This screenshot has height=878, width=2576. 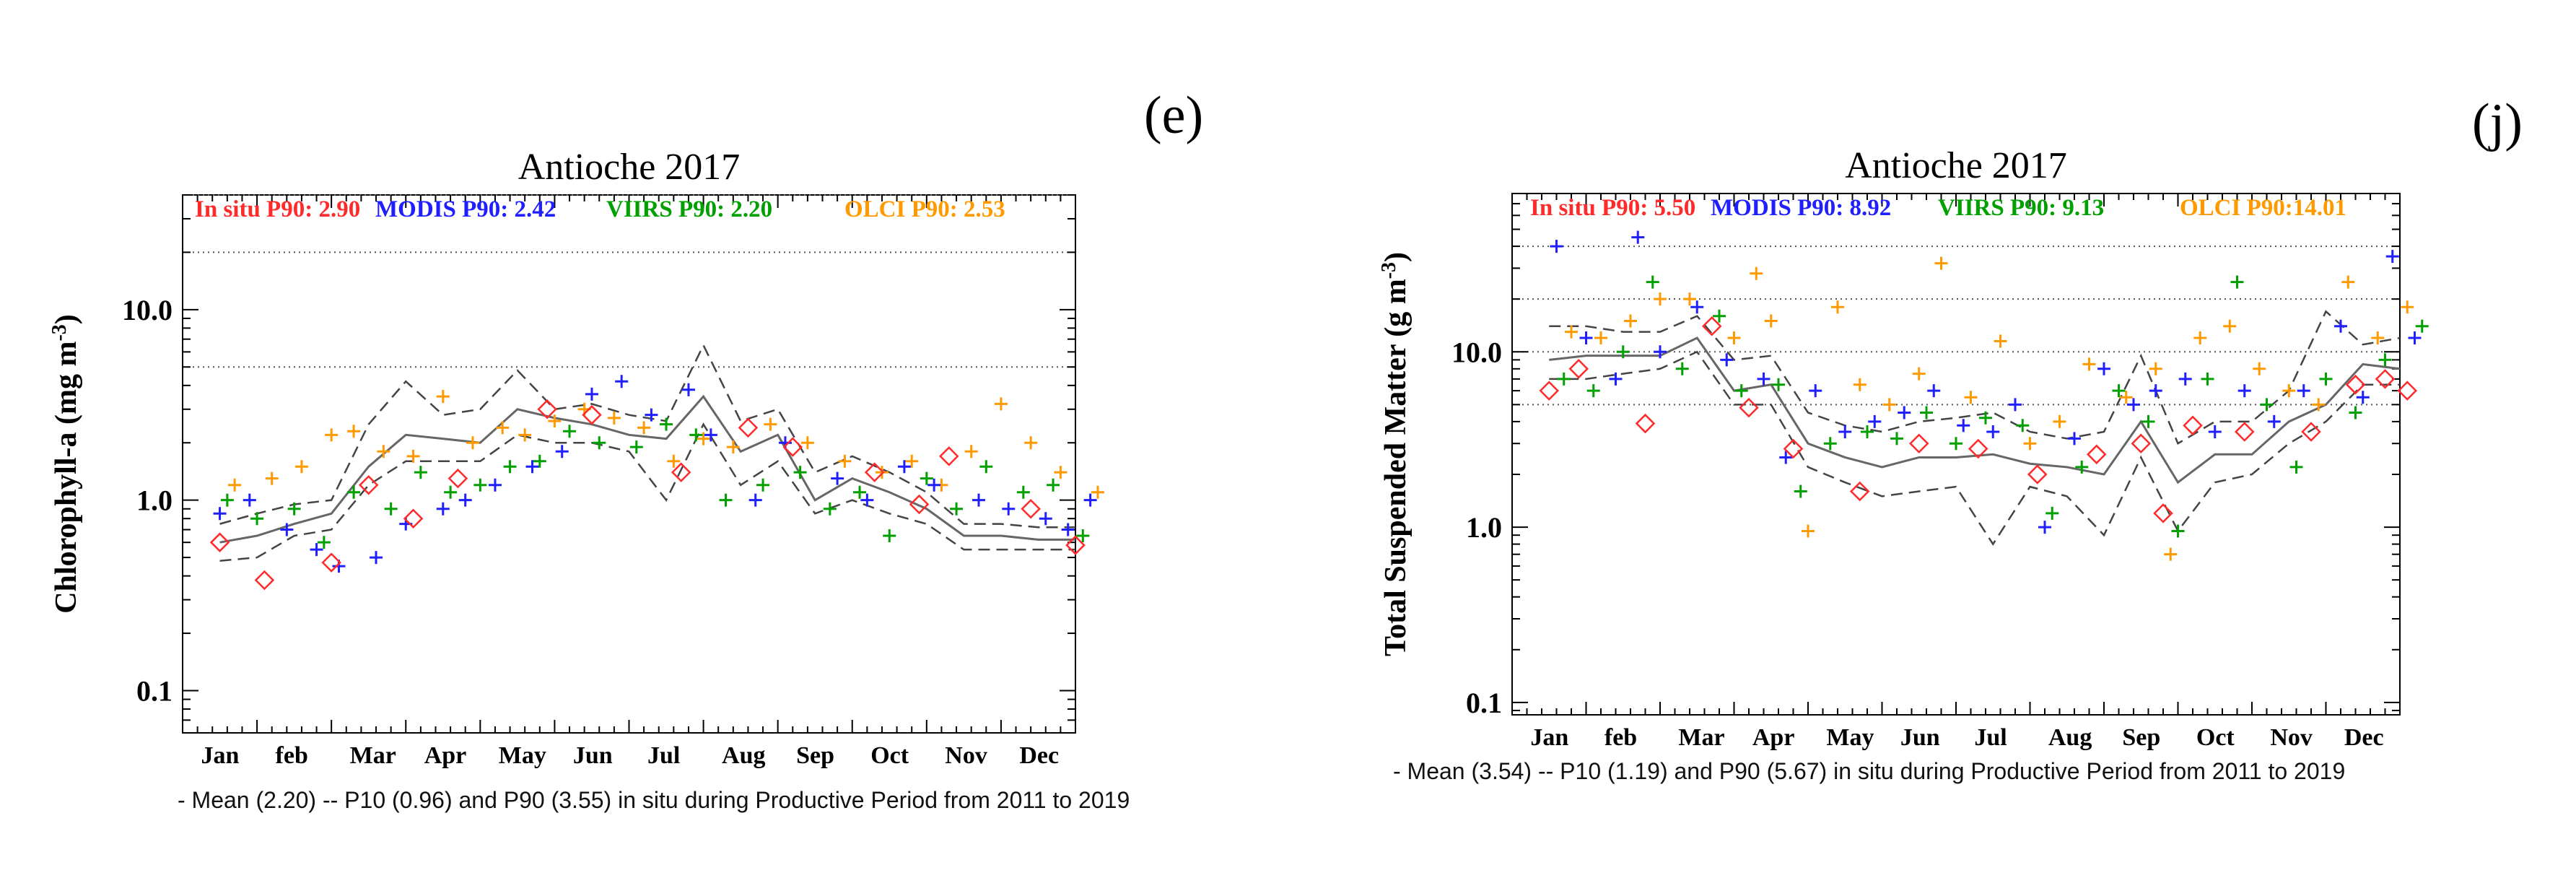 I want to click on x-tick-label: Jan, so click(x=220, y=755).